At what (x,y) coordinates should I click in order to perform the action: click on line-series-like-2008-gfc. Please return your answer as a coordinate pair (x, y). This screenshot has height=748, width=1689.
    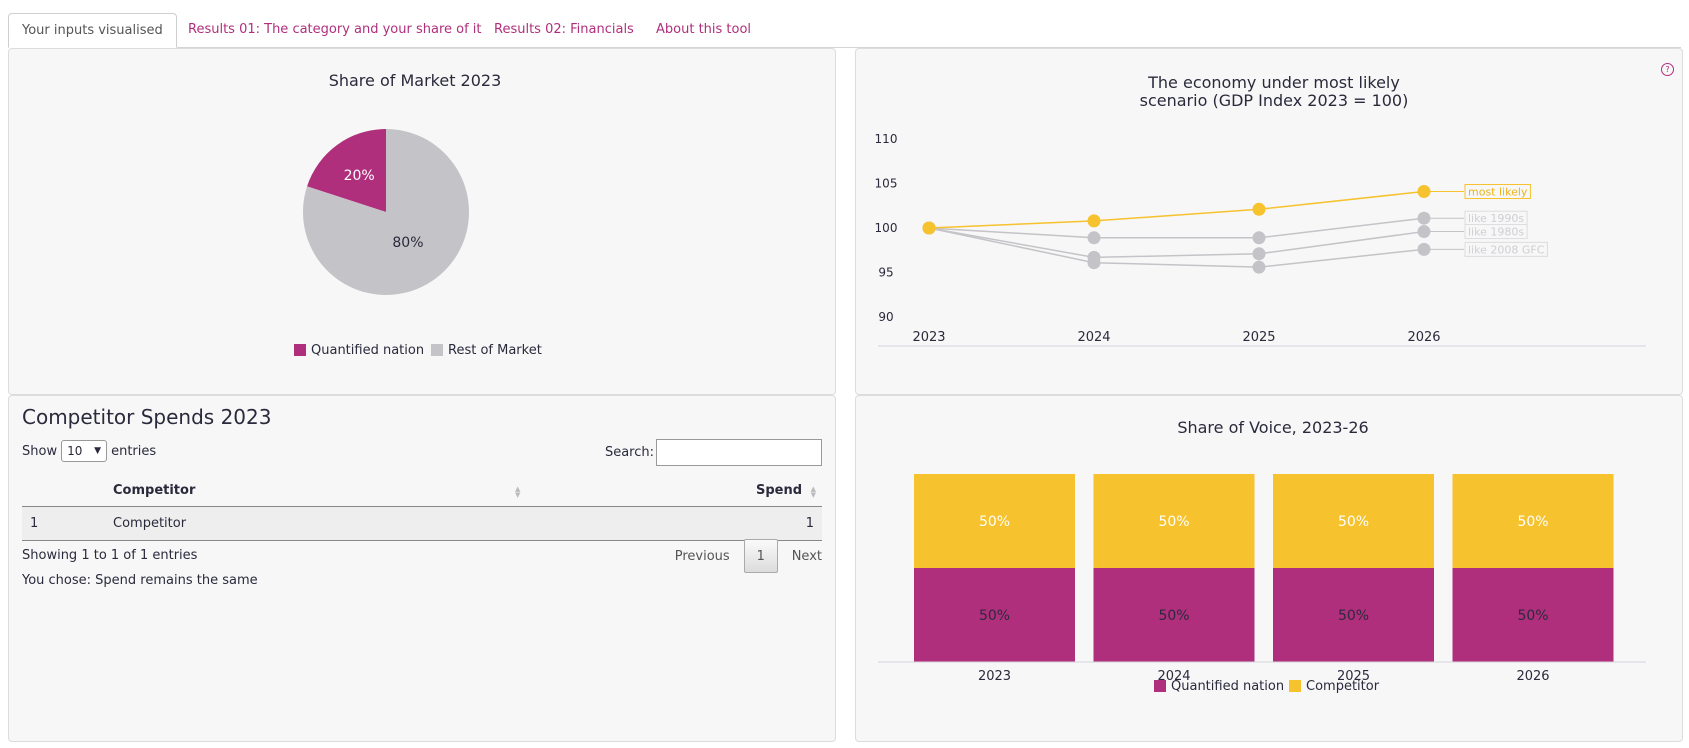
    Looking at the image, I should click on (1176, 247).